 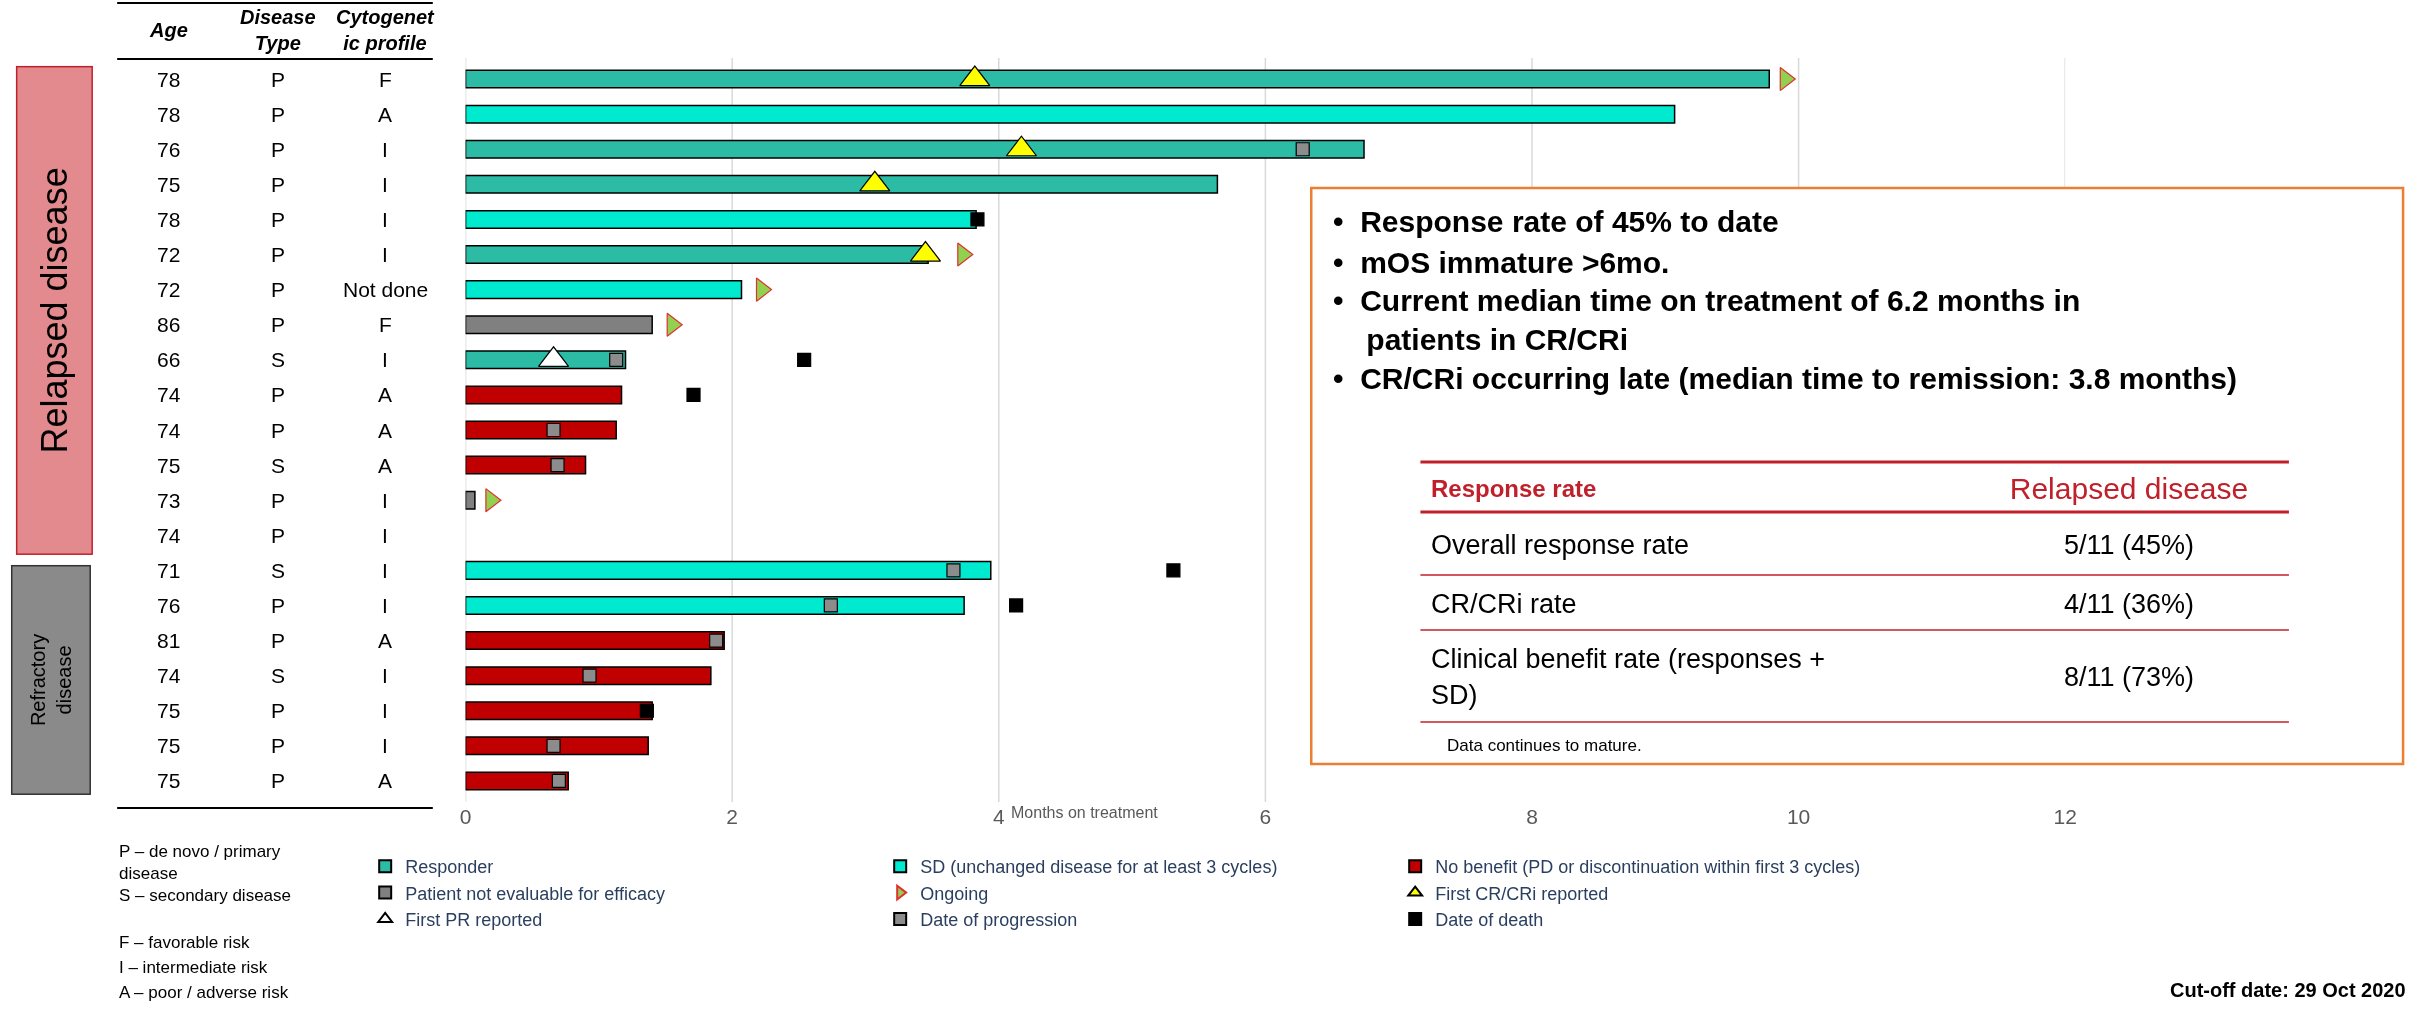 What do you see at coordinates (2129, 677) in the screenshot?
I see `annotation: 8/11 (73%)` at bounding box center [2129, 677].